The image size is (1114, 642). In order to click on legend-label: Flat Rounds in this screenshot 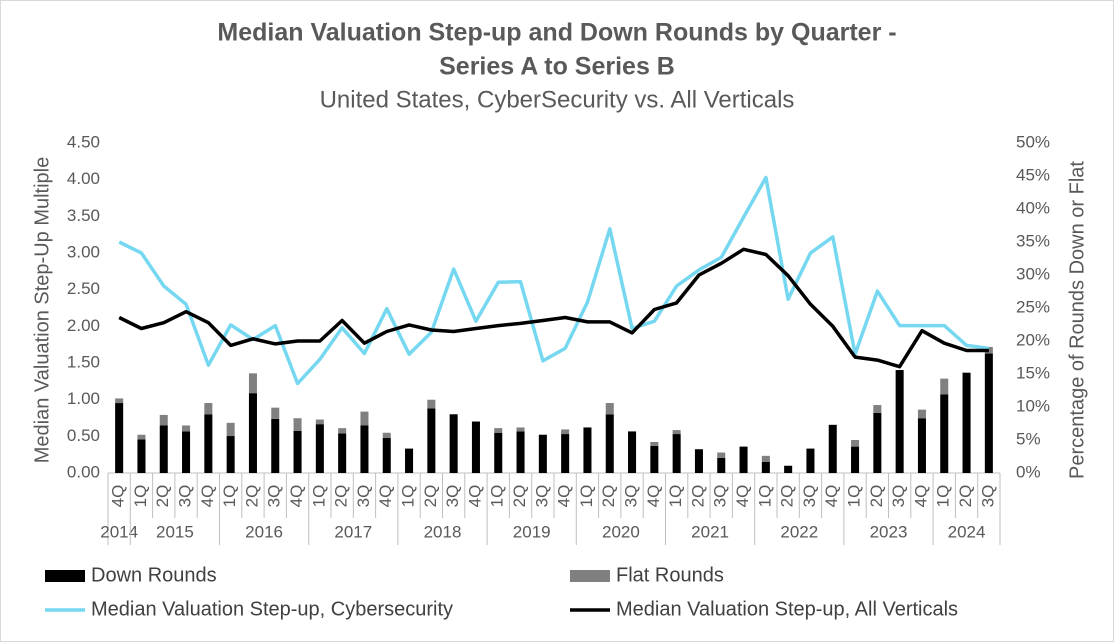, I will do `click(670, 575)`.